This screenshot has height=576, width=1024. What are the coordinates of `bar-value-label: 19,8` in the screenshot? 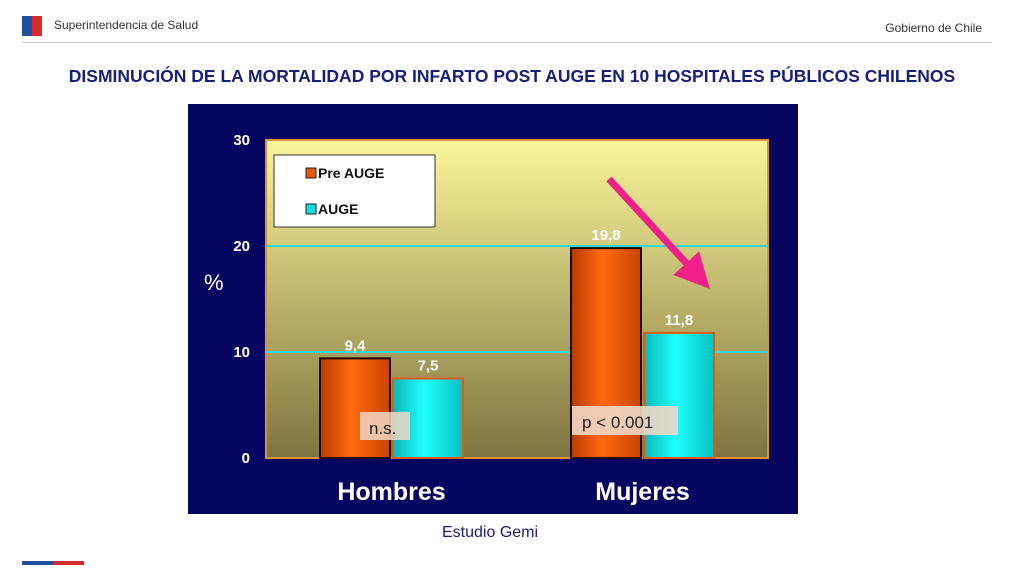 It's located at (605, 235).